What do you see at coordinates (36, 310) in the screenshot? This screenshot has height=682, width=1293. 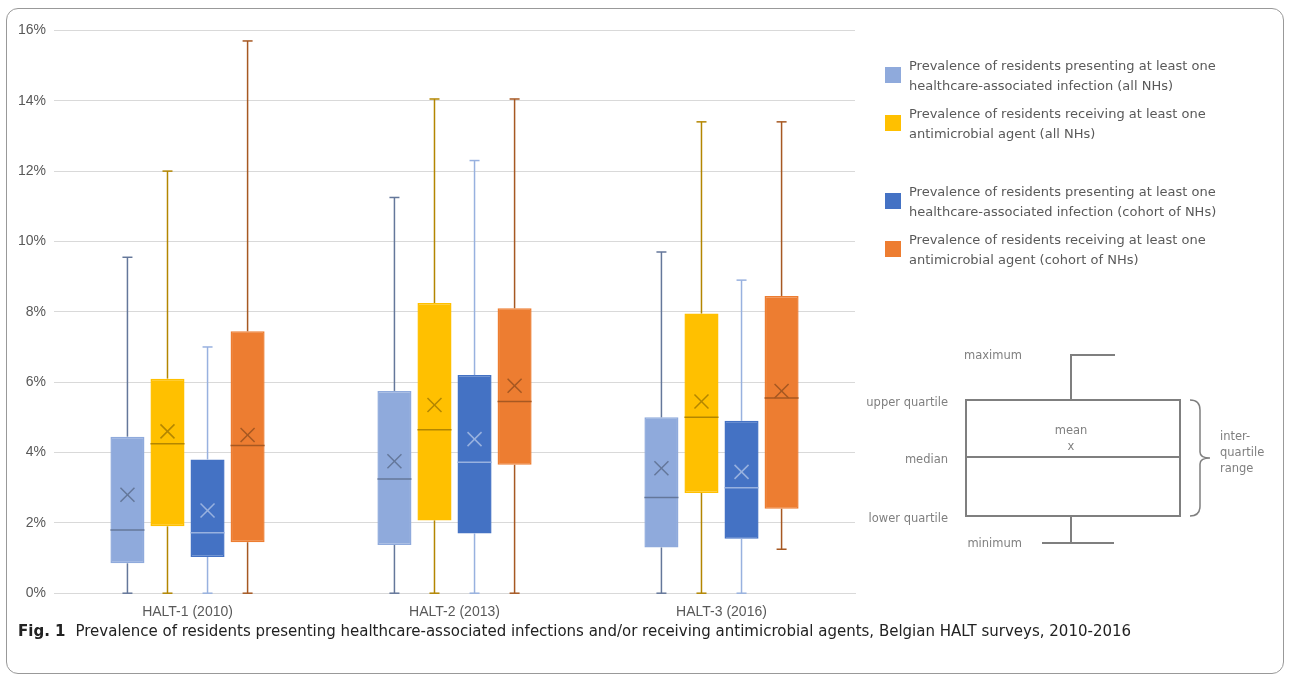 I see `y-tick-label: 8%` at bounding box center [36, 310].